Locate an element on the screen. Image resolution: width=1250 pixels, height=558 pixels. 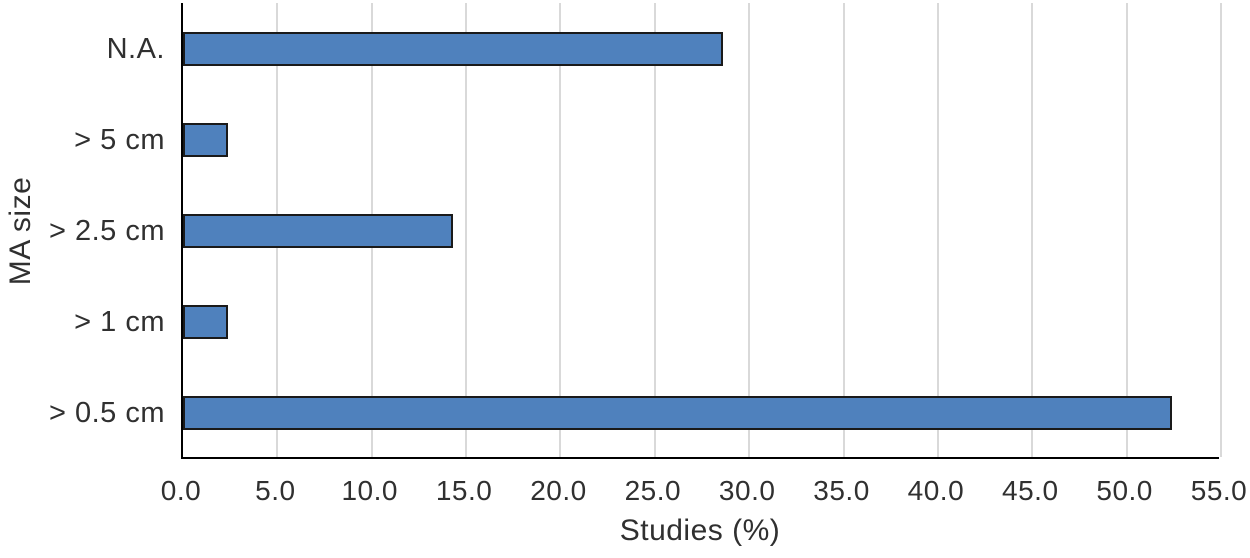
bar--1-cm is located at coordinates (206, 322).